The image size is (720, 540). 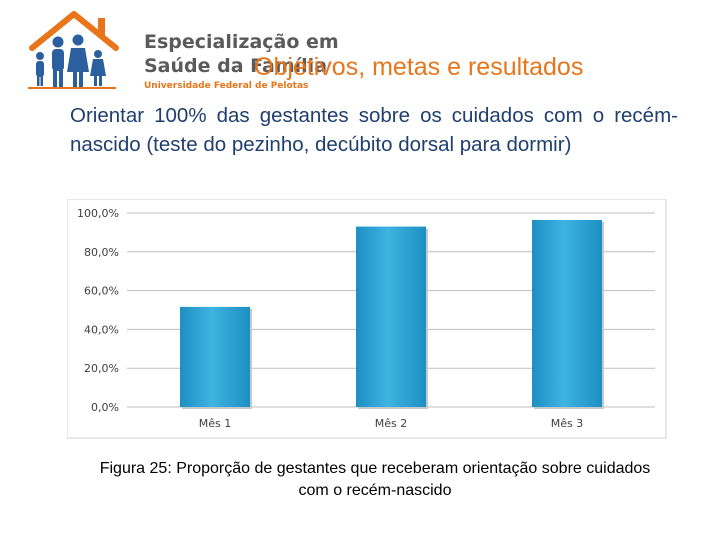 What do you see at coordinates (101, 291) in the screenshot?
I see `y-tick-label: 60,0%` at bounding box center [101, 291].